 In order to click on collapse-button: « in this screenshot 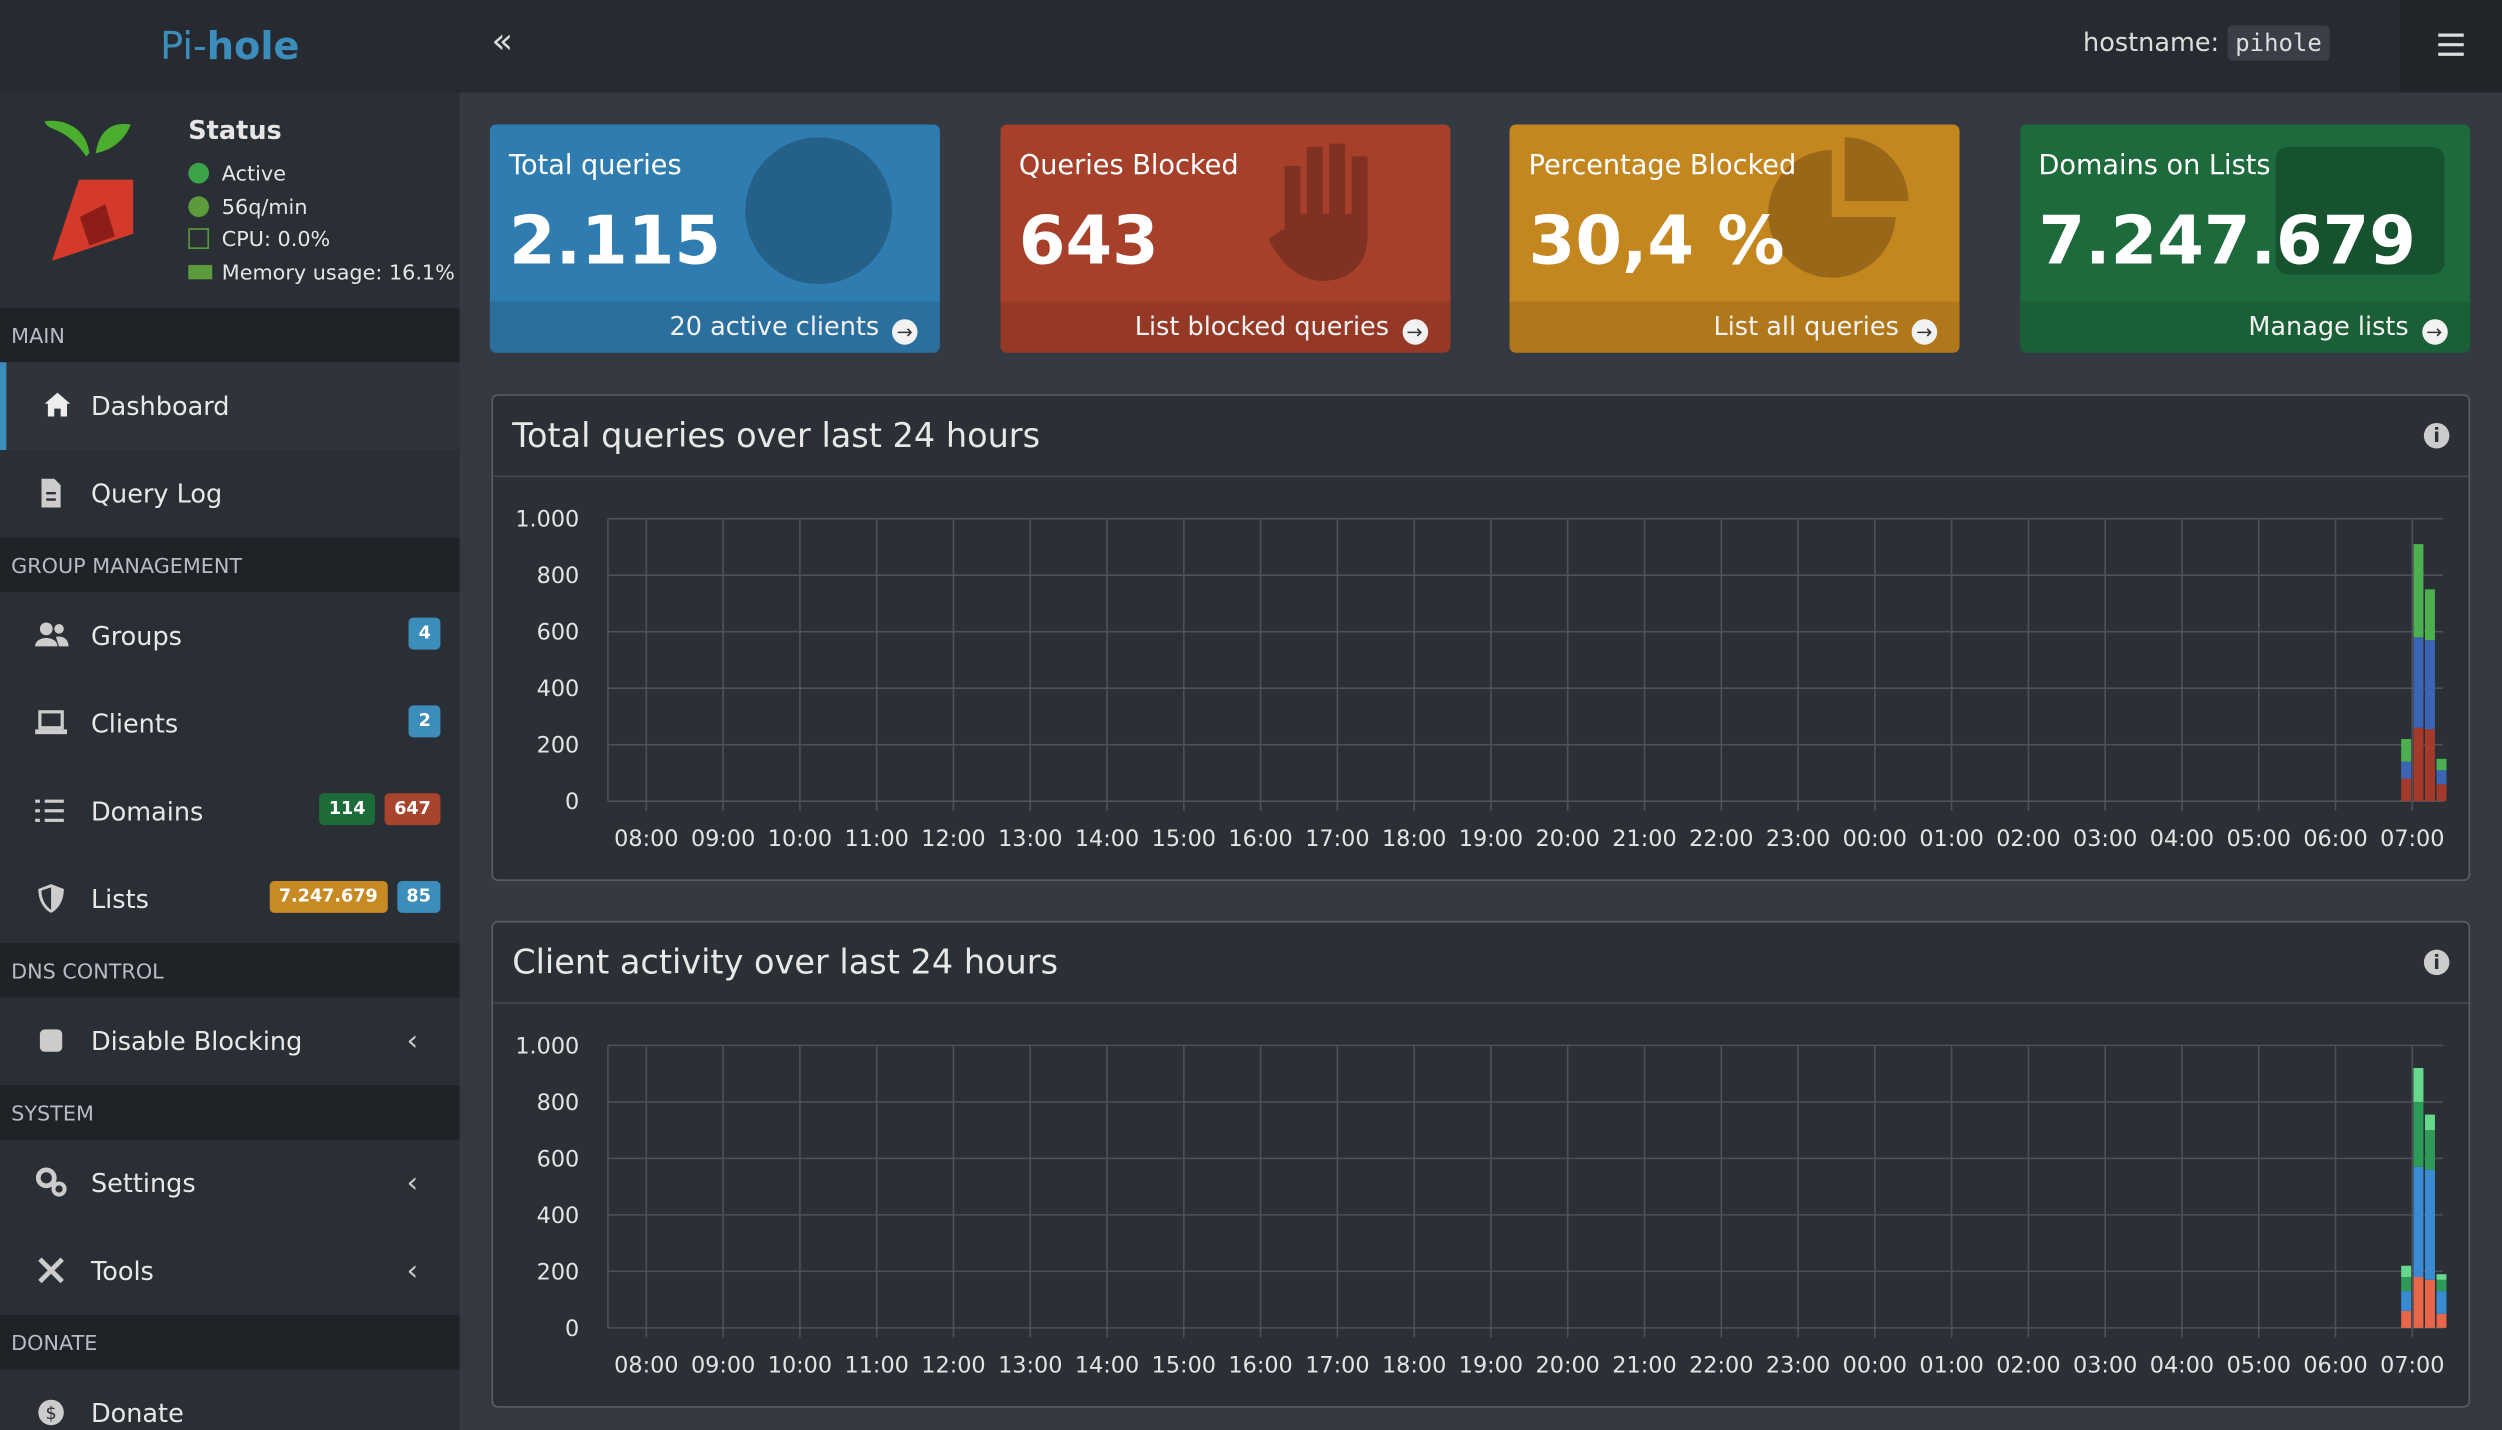, I will do `click(502, 42)`.